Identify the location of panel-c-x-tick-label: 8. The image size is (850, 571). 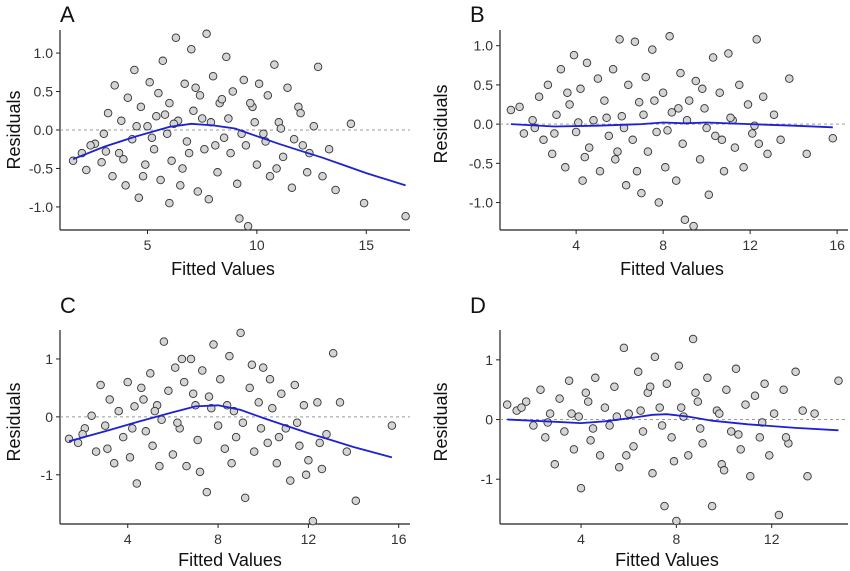
(218, 539).